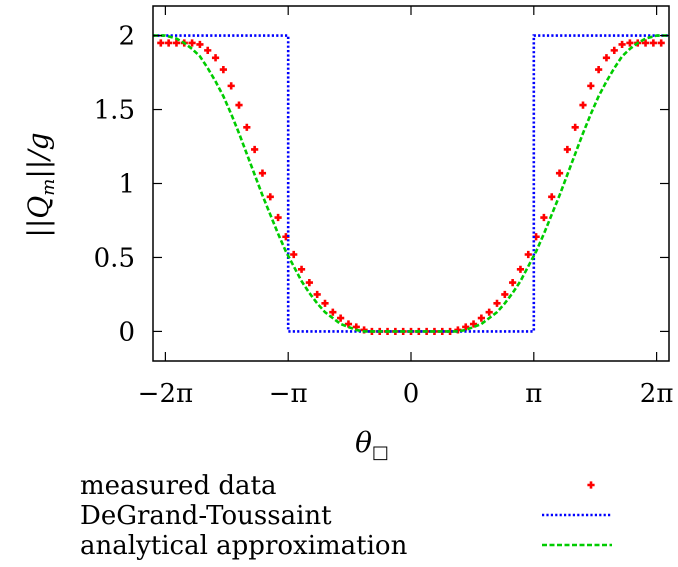 This screenshot has width=678, height=567. Describe the element at coordinates (178, 486) in the screenshot. I see `legend-label: measured data` at that location.